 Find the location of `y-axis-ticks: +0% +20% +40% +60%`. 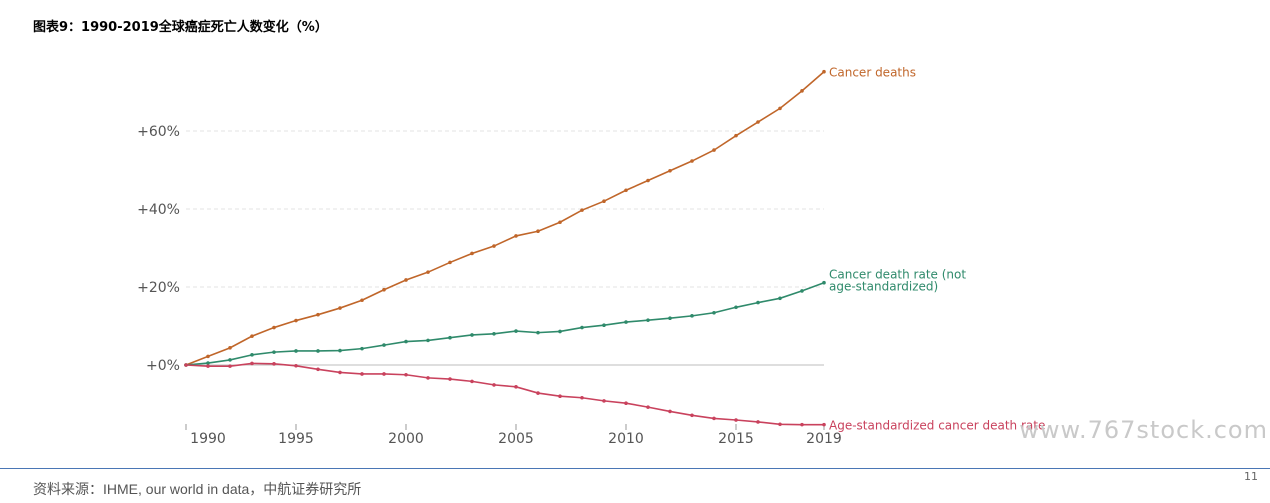

y-axis-ticks: +0% +20% +40% +60% is located at coordinates (158, 249).